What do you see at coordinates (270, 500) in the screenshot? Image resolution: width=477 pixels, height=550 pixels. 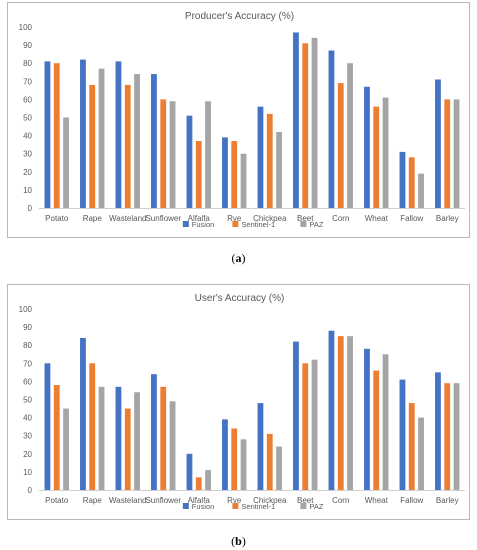 I see `users-accuracy-xtick-label: Chickpea` at bounding box center [270, 500].